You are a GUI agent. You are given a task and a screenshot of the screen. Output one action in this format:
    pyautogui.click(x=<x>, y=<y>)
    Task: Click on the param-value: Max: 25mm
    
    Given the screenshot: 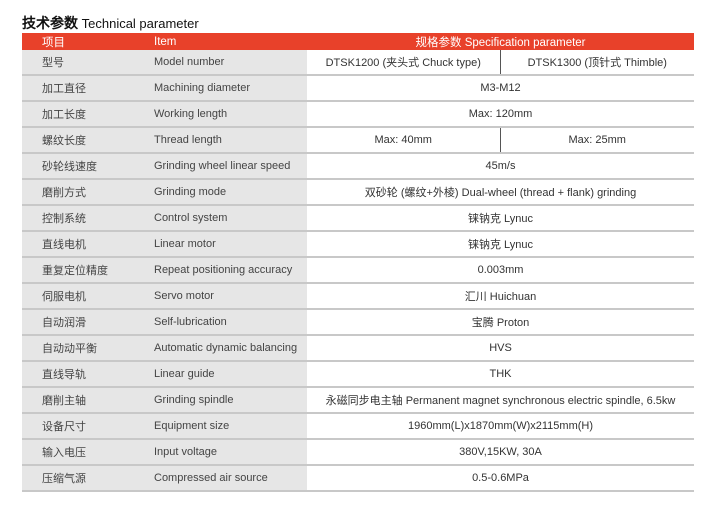 What is the action you would take?
    pyautogui.click(x=597, y=140)
    